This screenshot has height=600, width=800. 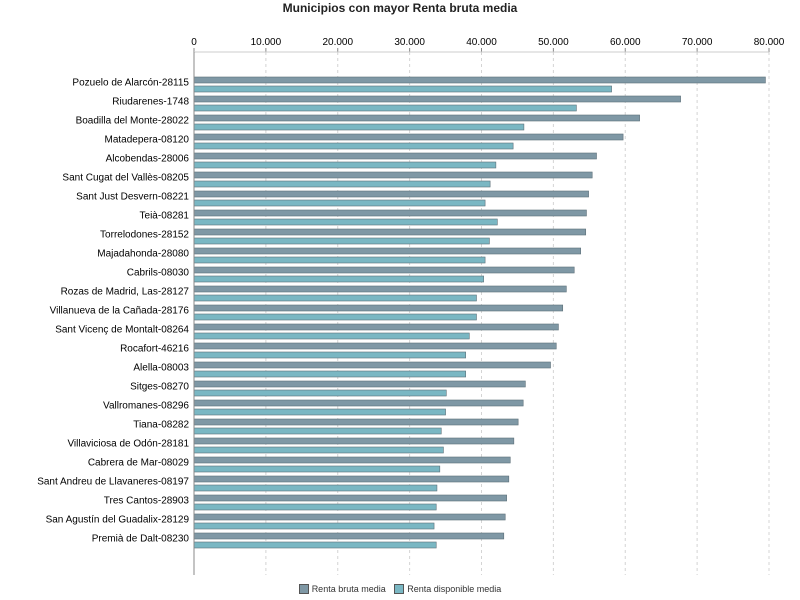 I want to click on category-label: Matadepera-08120, so click(x=146, y=140).